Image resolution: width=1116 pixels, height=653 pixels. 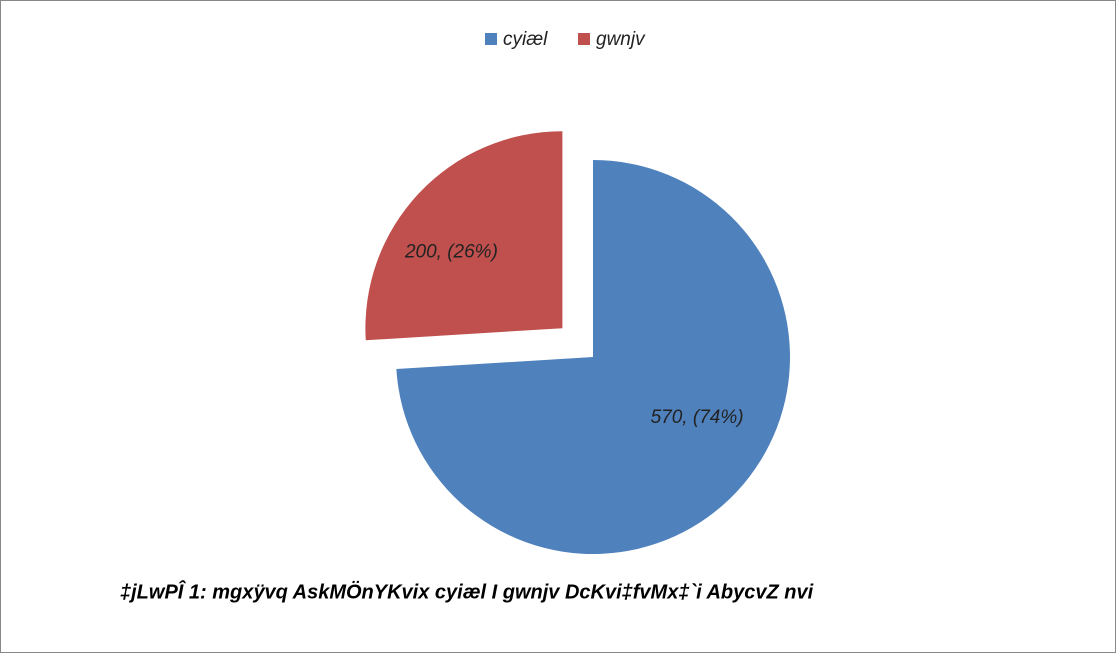 What do you see at coordinates (451, 252) in the screenshot?
I see `data-label: 200, (26%)` at bounding box center [451, 252].